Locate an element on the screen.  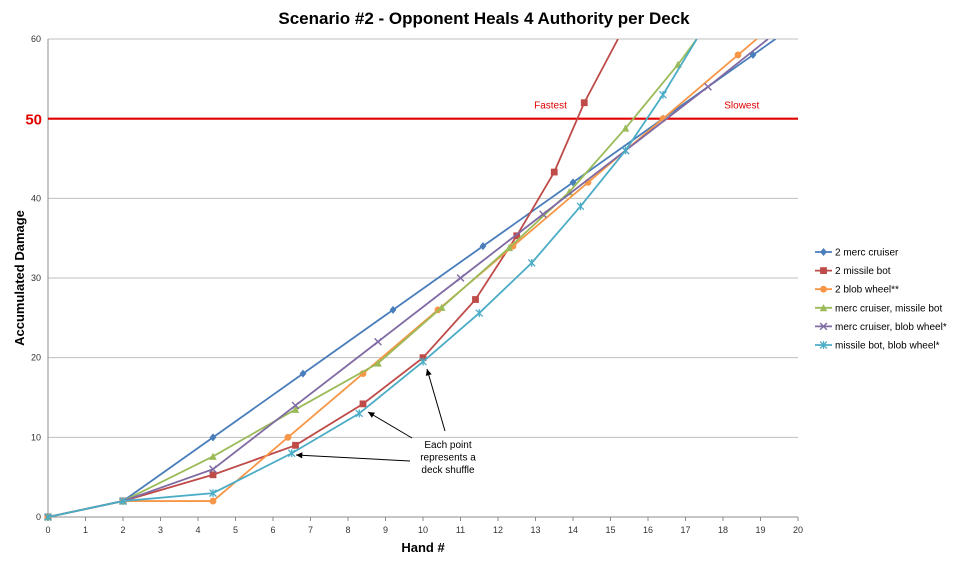
x-tick-label: 18 is located at coordinates (723, 530).